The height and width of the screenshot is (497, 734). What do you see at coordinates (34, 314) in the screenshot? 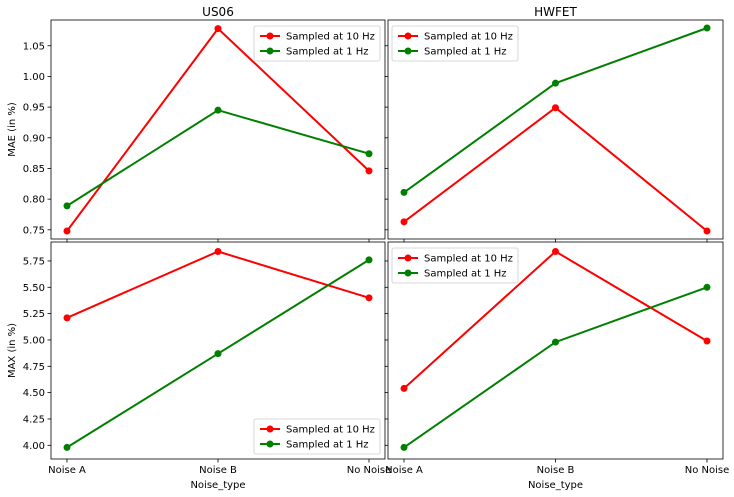
I see `y-tick-label: 5.25` at bounding box center [34, 314].